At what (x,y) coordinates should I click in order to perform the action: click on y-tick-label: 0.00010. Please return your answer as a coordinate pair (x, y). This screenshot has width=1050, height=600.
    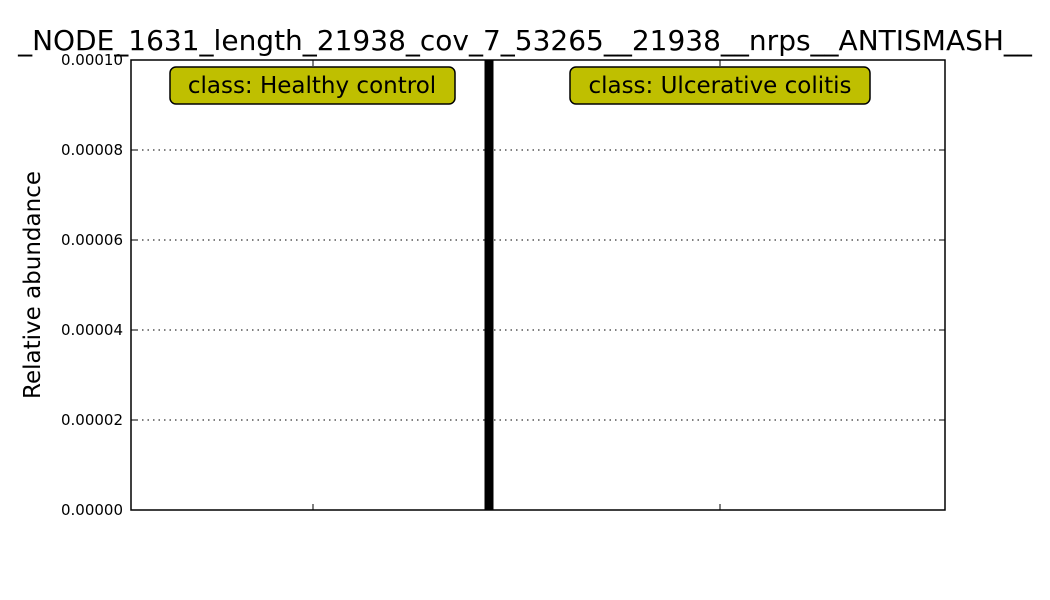
    Looking at the image, I should click on (92, 60).